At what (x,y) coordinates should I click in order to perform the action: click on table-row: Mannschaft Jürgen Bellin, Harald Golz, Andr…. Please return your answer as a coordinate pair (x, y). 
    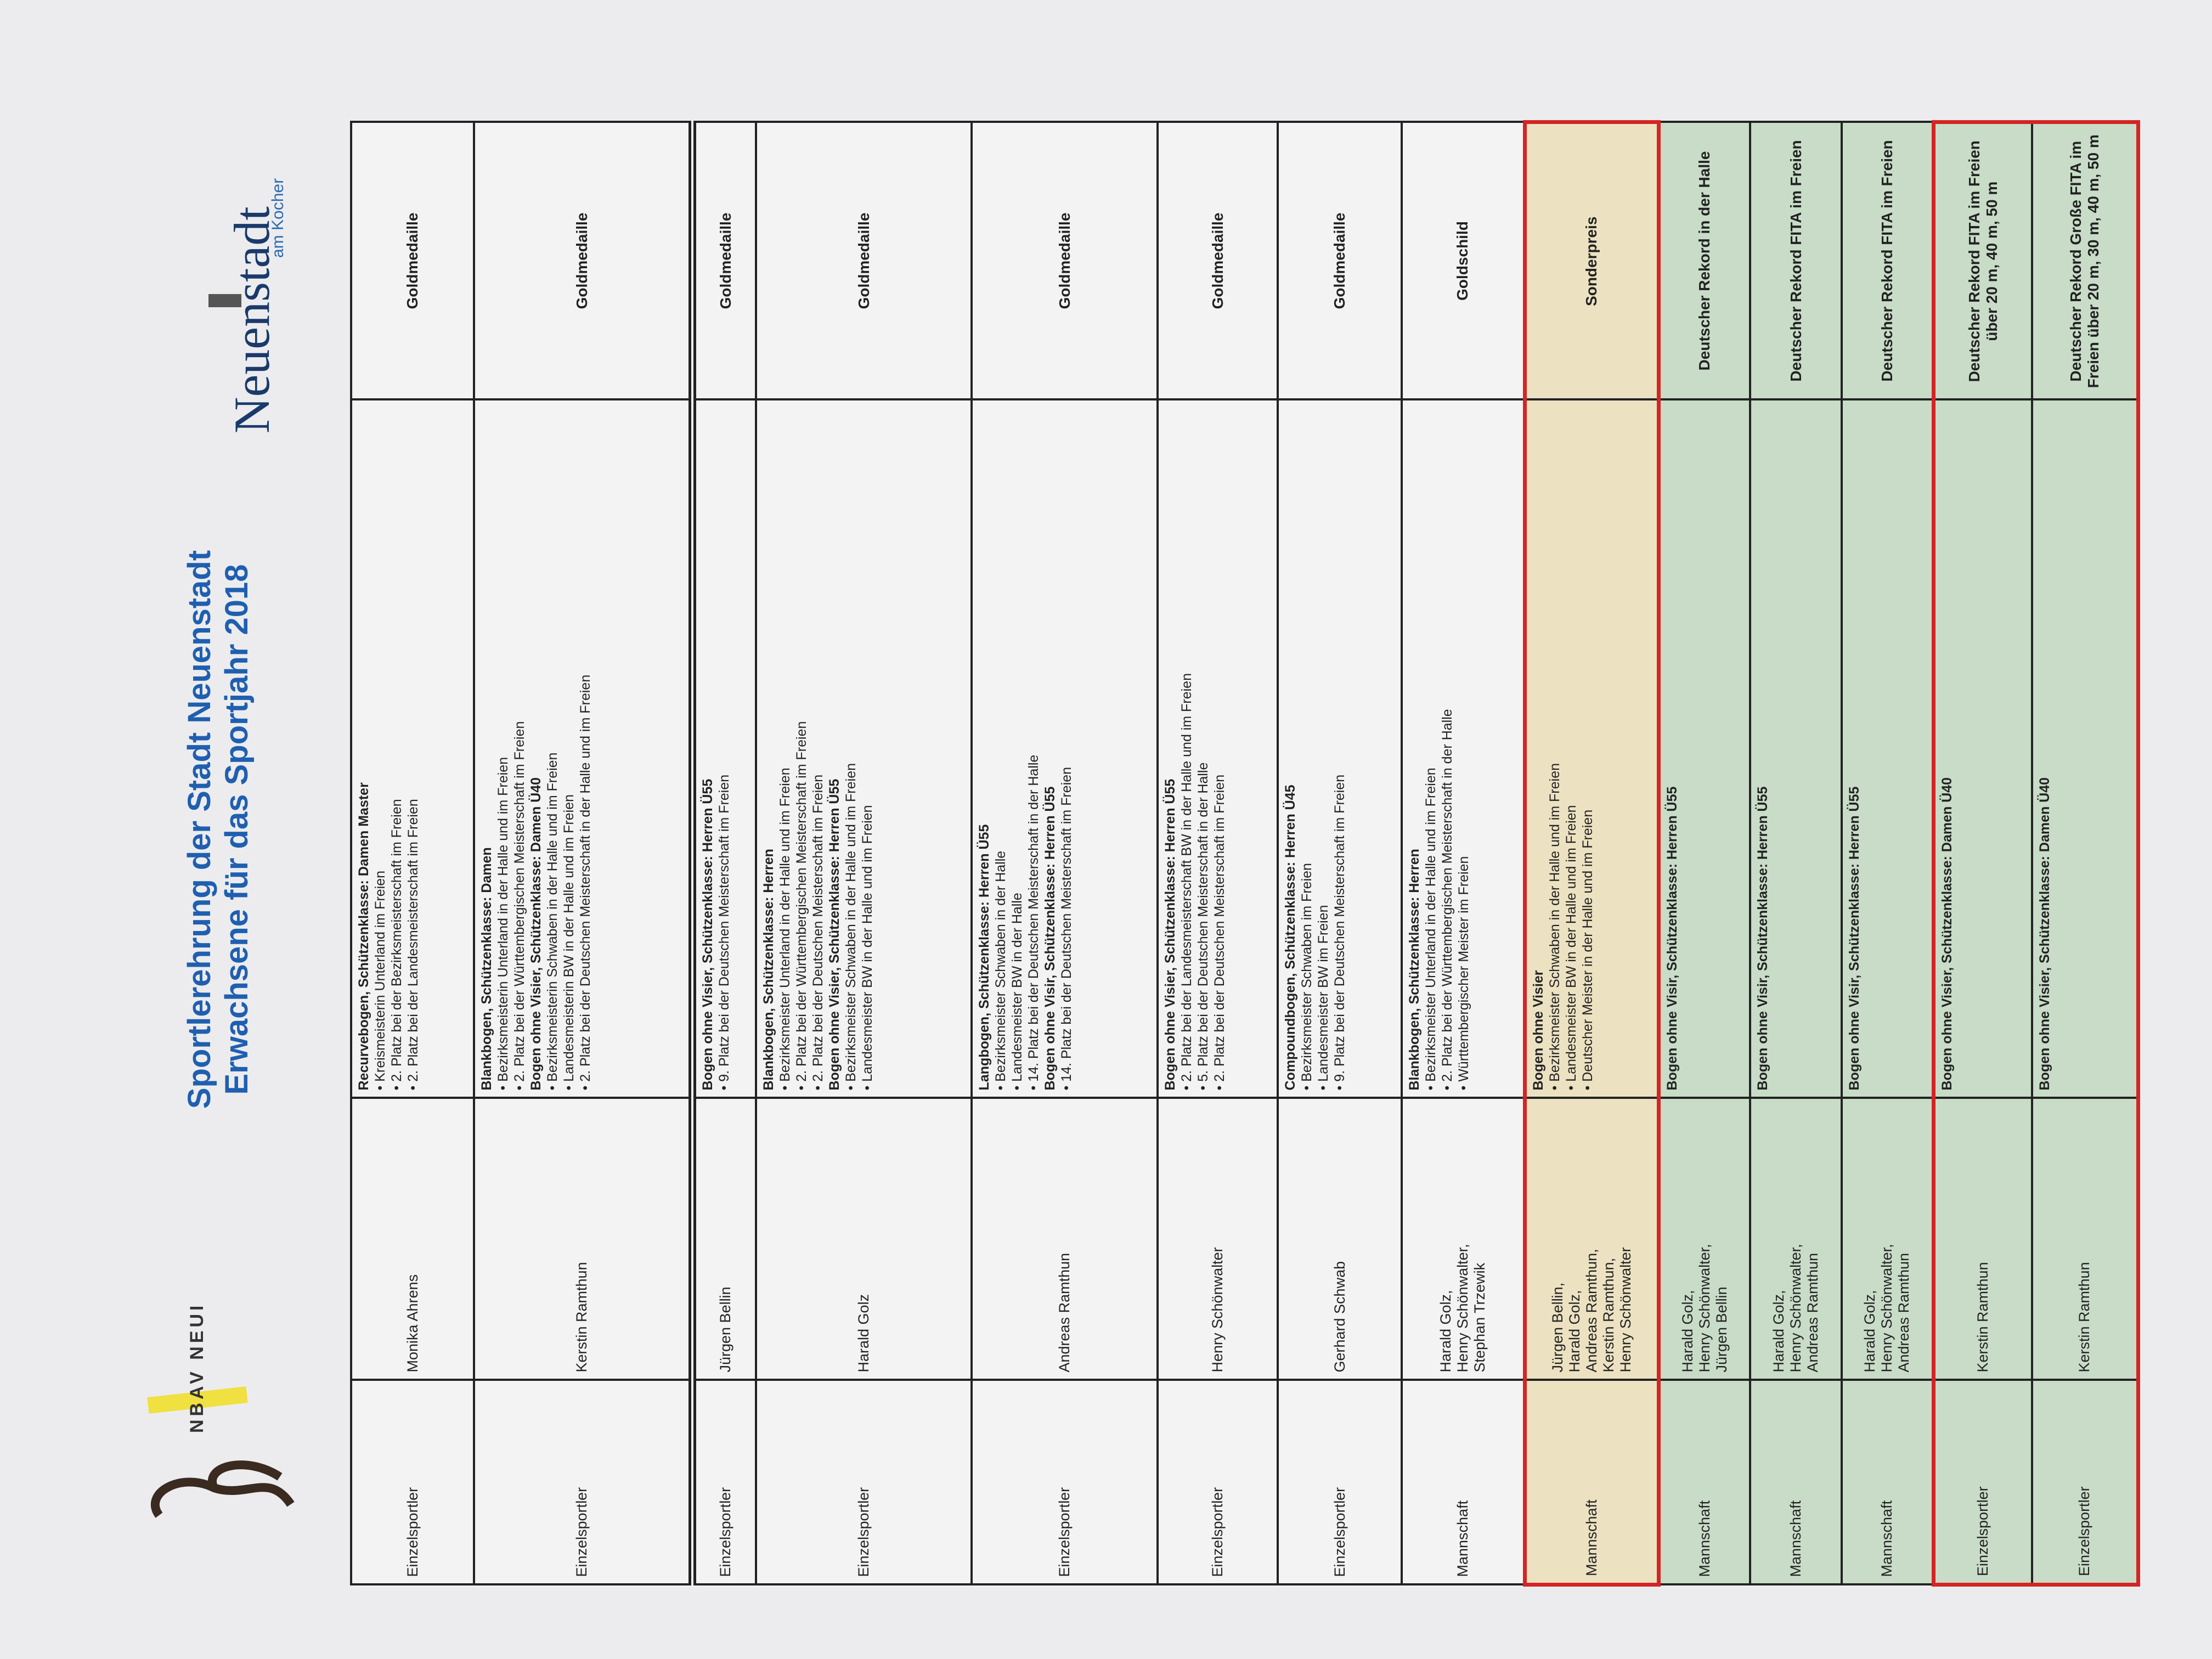
    Looking at the image, I should click on (1592, 854).